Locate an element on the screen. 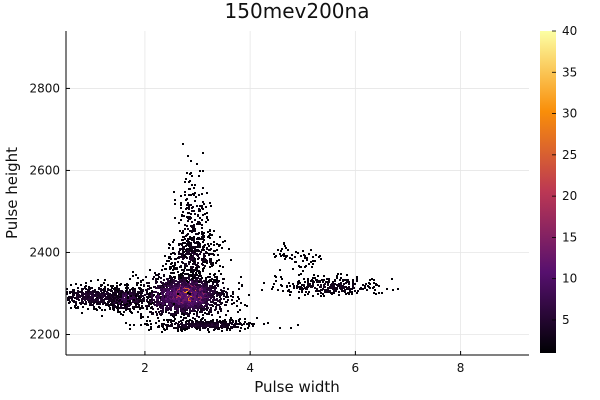 This screenshot has width=600, height=400. y-ticks: 2200 2400 2600 2800 is located at coordinates (49, 211).